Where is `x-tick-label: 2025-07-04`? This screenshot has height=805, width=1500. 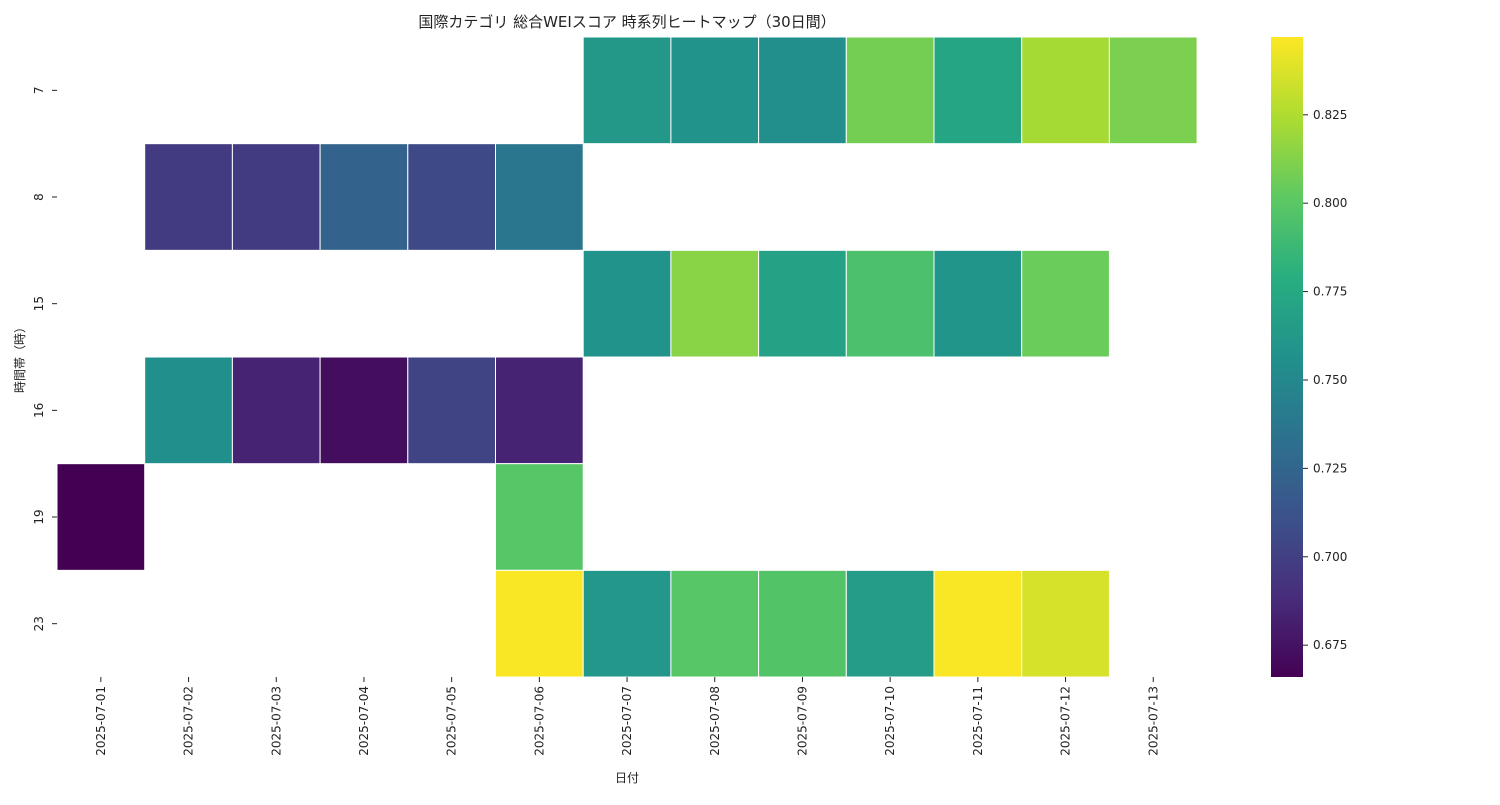 x-tick-label: 2025-07-04 is located at coordinates (364, 721).